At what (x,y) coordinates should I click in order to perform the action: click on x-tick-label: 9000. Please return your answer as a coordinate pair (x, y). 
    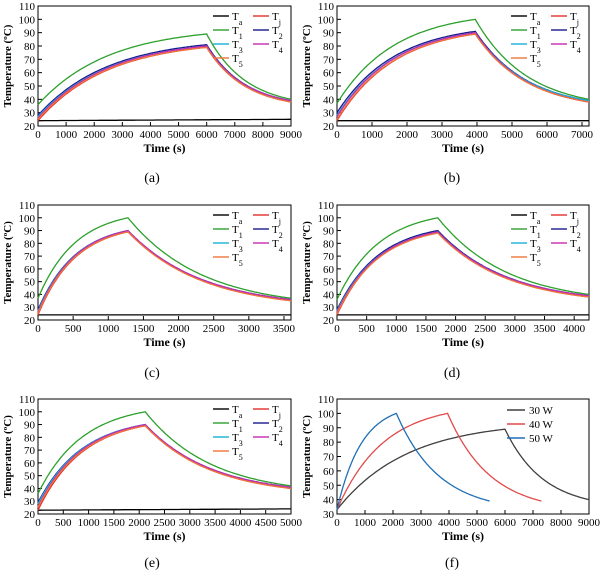
    Looking at the image, I should click on (589, 523).